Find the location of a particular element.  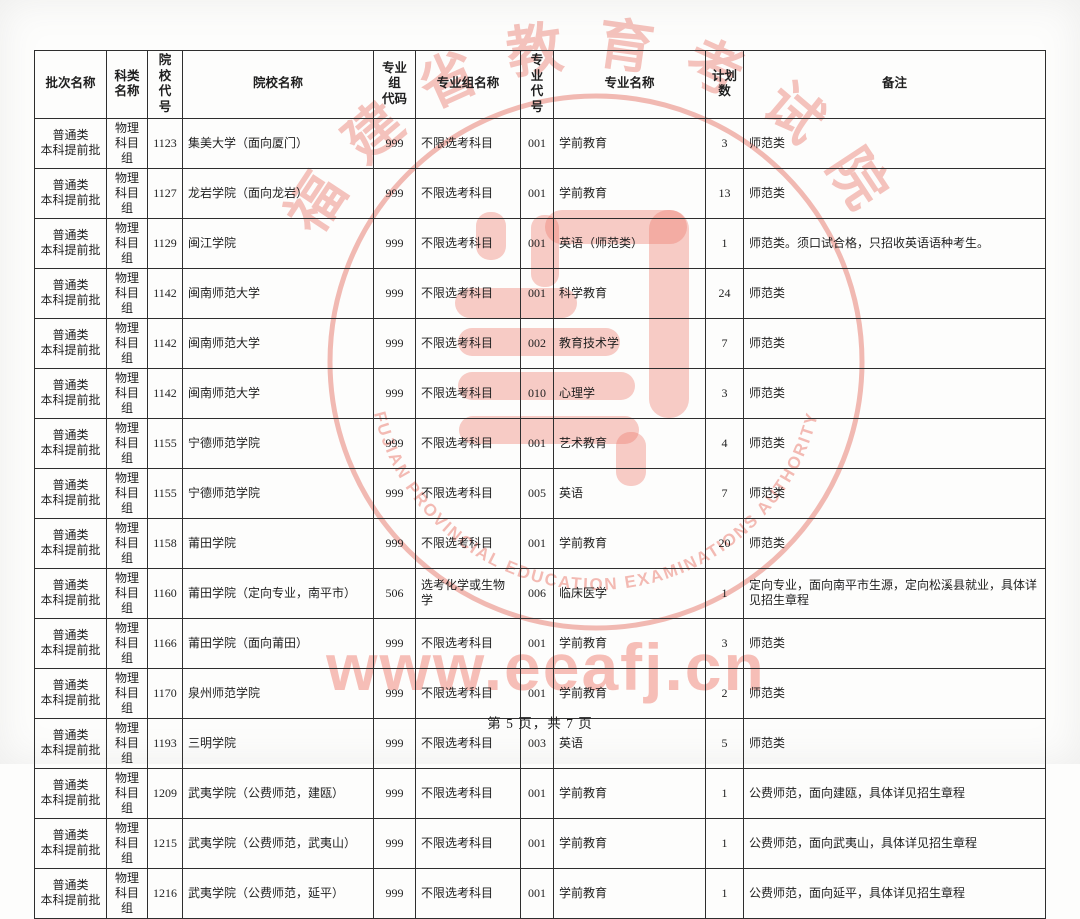

header-cell: 专业名称 is located at coordinates (629, 84).